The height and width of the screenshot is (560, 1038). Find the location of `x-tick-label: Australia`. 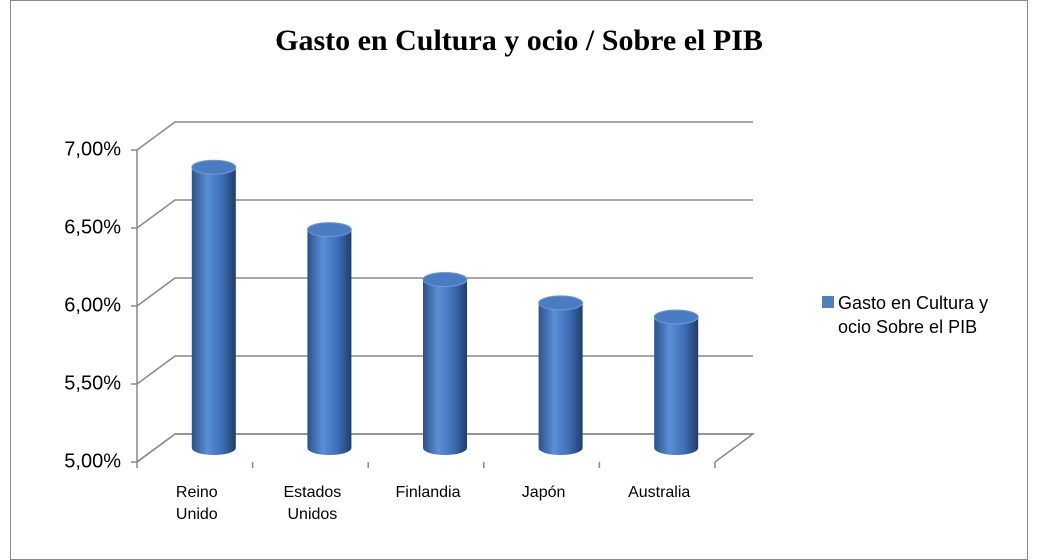

x-tick-label: Australia is located at coordinates (659, 492).